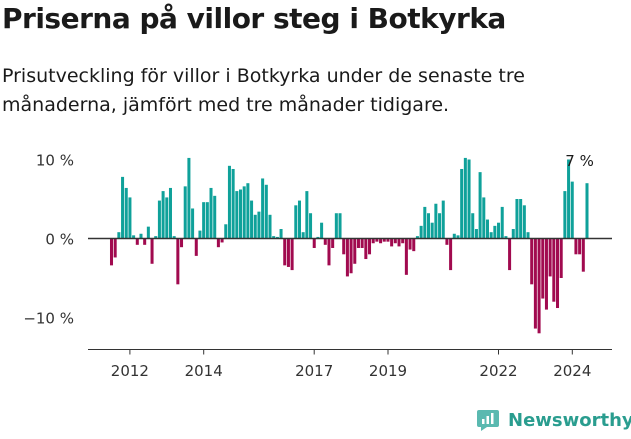 The height and width of the screenshot is (439, 631). Describe the element at coordinates (130, 371) in the screenshot. I see `x-tick-label: 2012` at that location.